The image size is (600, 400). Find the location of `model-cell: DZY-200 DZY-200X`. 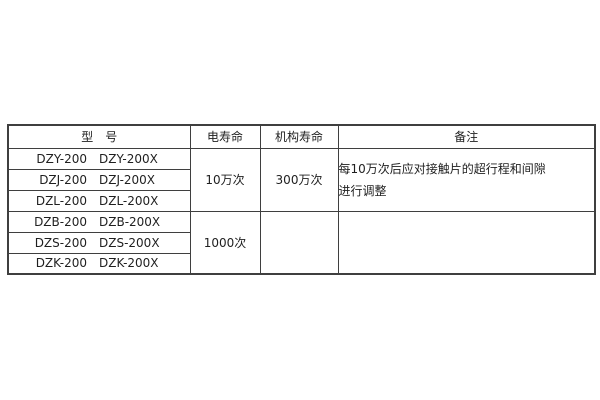

model-cell: DZY-200 DZY-200X is located at coordinates (99, 158).